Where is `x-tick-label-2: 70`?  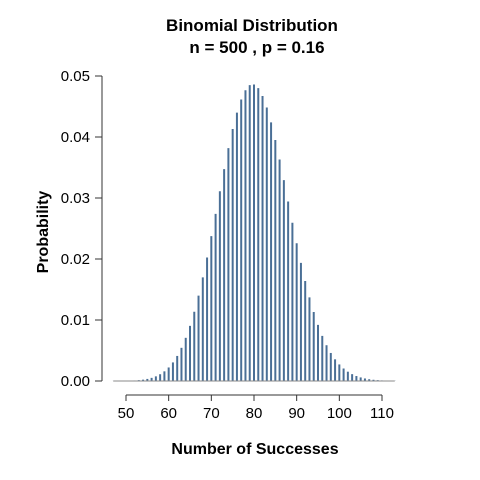
x-tick-label-2: 70 is located at coordinates (211, 413).